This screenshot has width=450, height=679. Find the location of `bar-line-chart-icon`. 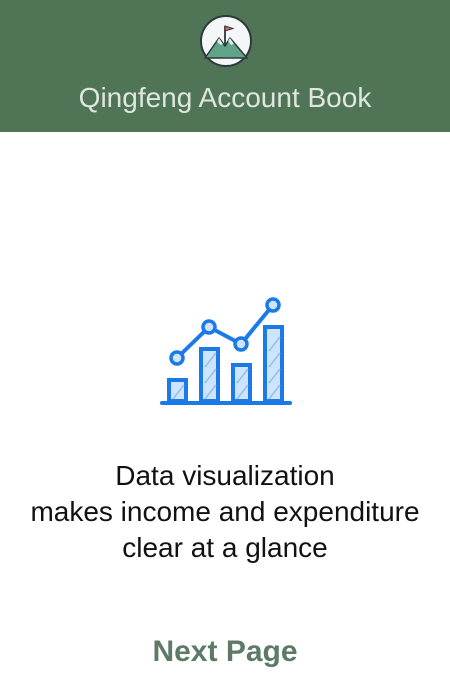

bar-line-chart-icon is located at coordinates (226, 351).